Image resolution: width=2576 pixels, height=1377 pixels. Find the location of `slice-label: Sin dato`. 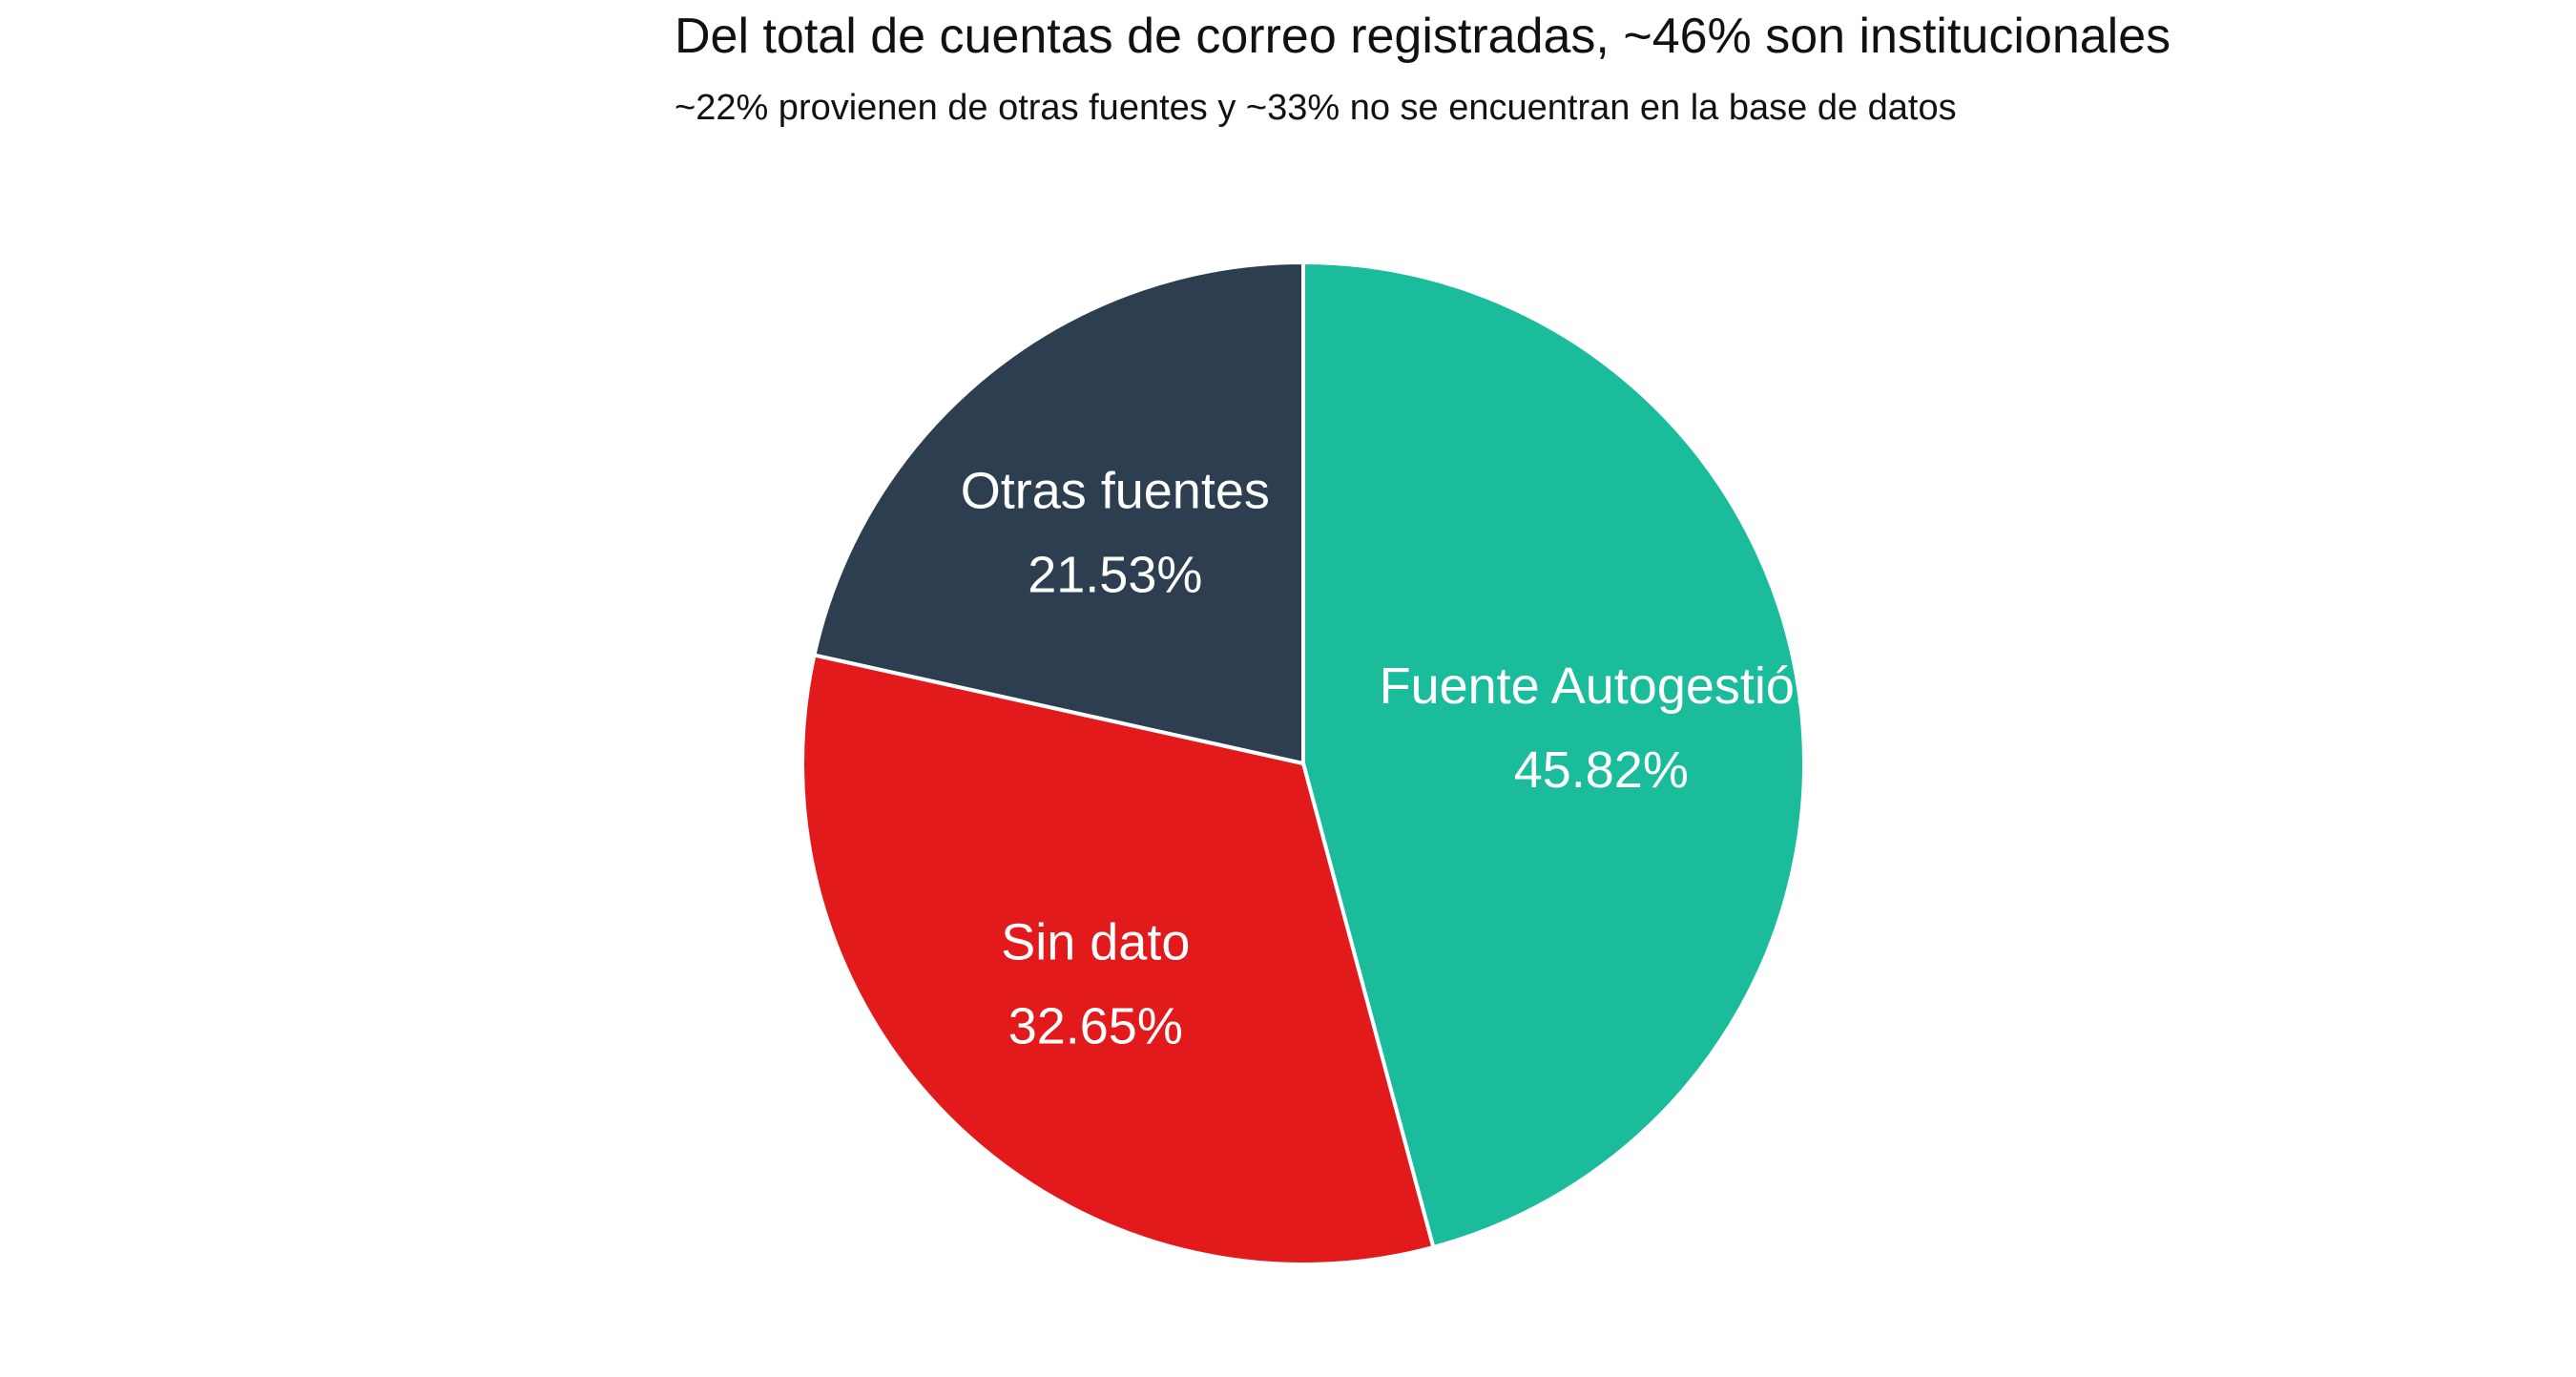

slice-label: Sin dato is located at coordinates (1095, 942).